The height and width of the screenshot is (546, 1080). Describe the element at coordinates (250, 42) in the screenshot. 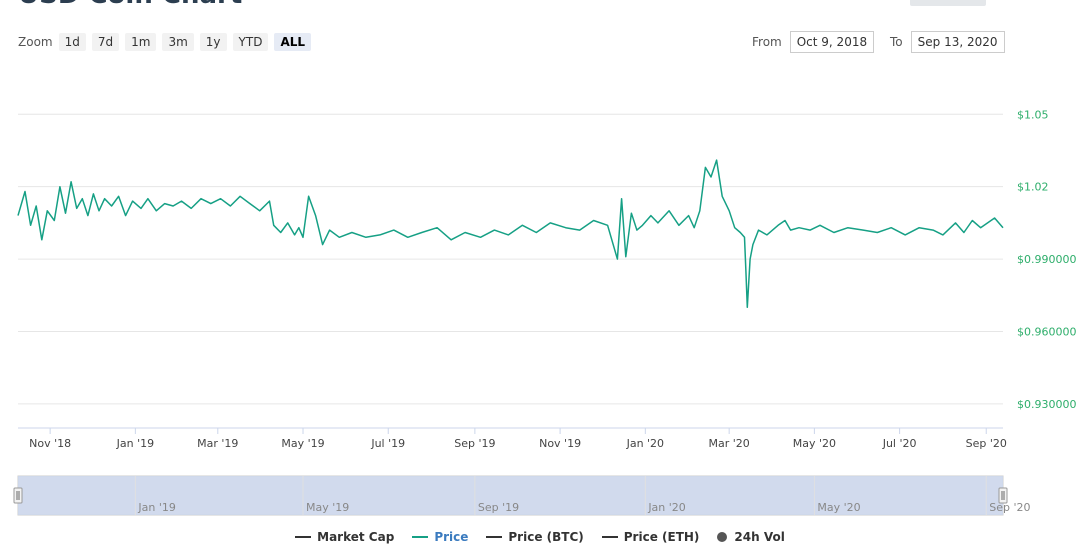

I see `zoom-ytd-button: YTD` at that location.